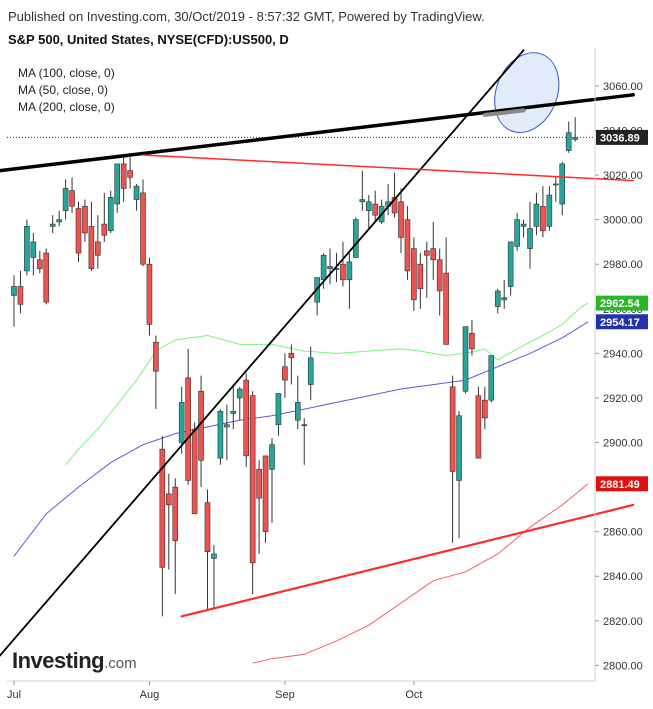 This screenshot has height=709, width=653. Describe the element at coordinates (413, 695) in the screenshot. I see `time-tick-label: Oct` at that location.